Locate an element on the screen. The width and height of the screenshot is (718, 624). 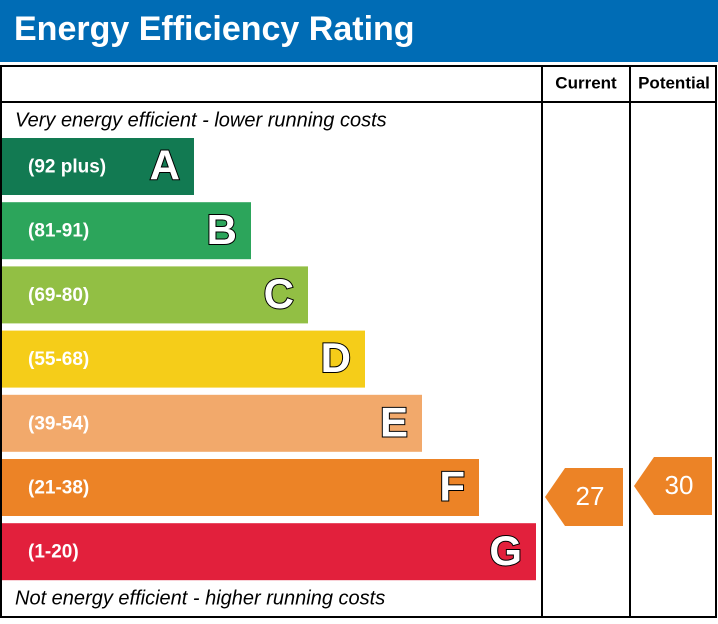
title: Energy Efficiency Rating is located at coordinates (214, 29).